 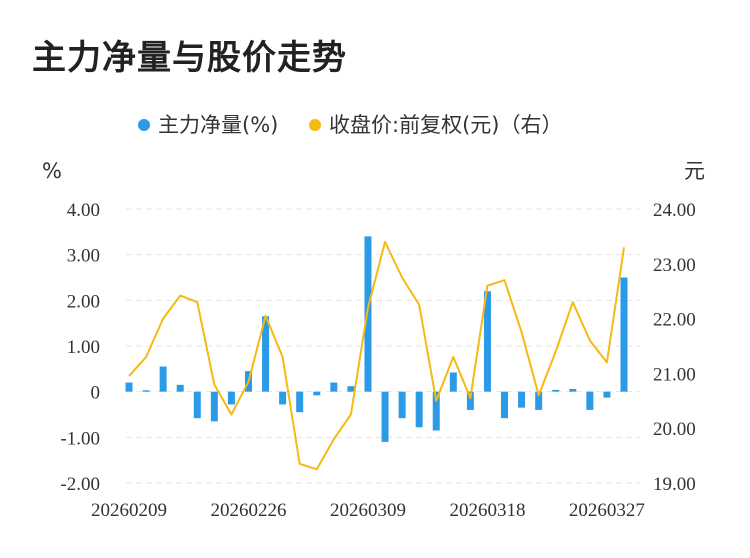 What do you see at coordinates (83, 256) in the screenshot?
I see `left-tick-label: 3.00` at bounding box center [83, 256].